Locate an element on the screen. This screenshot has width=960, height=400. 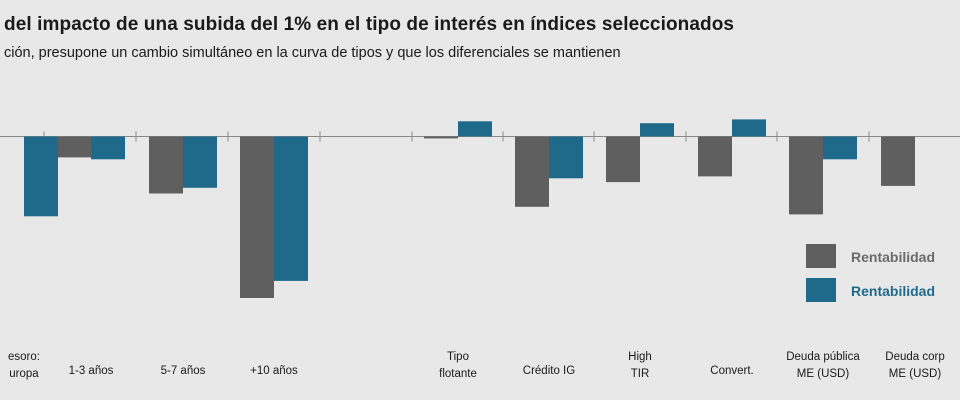
bar-series2-cat2 is located at coordinates (108, 148).